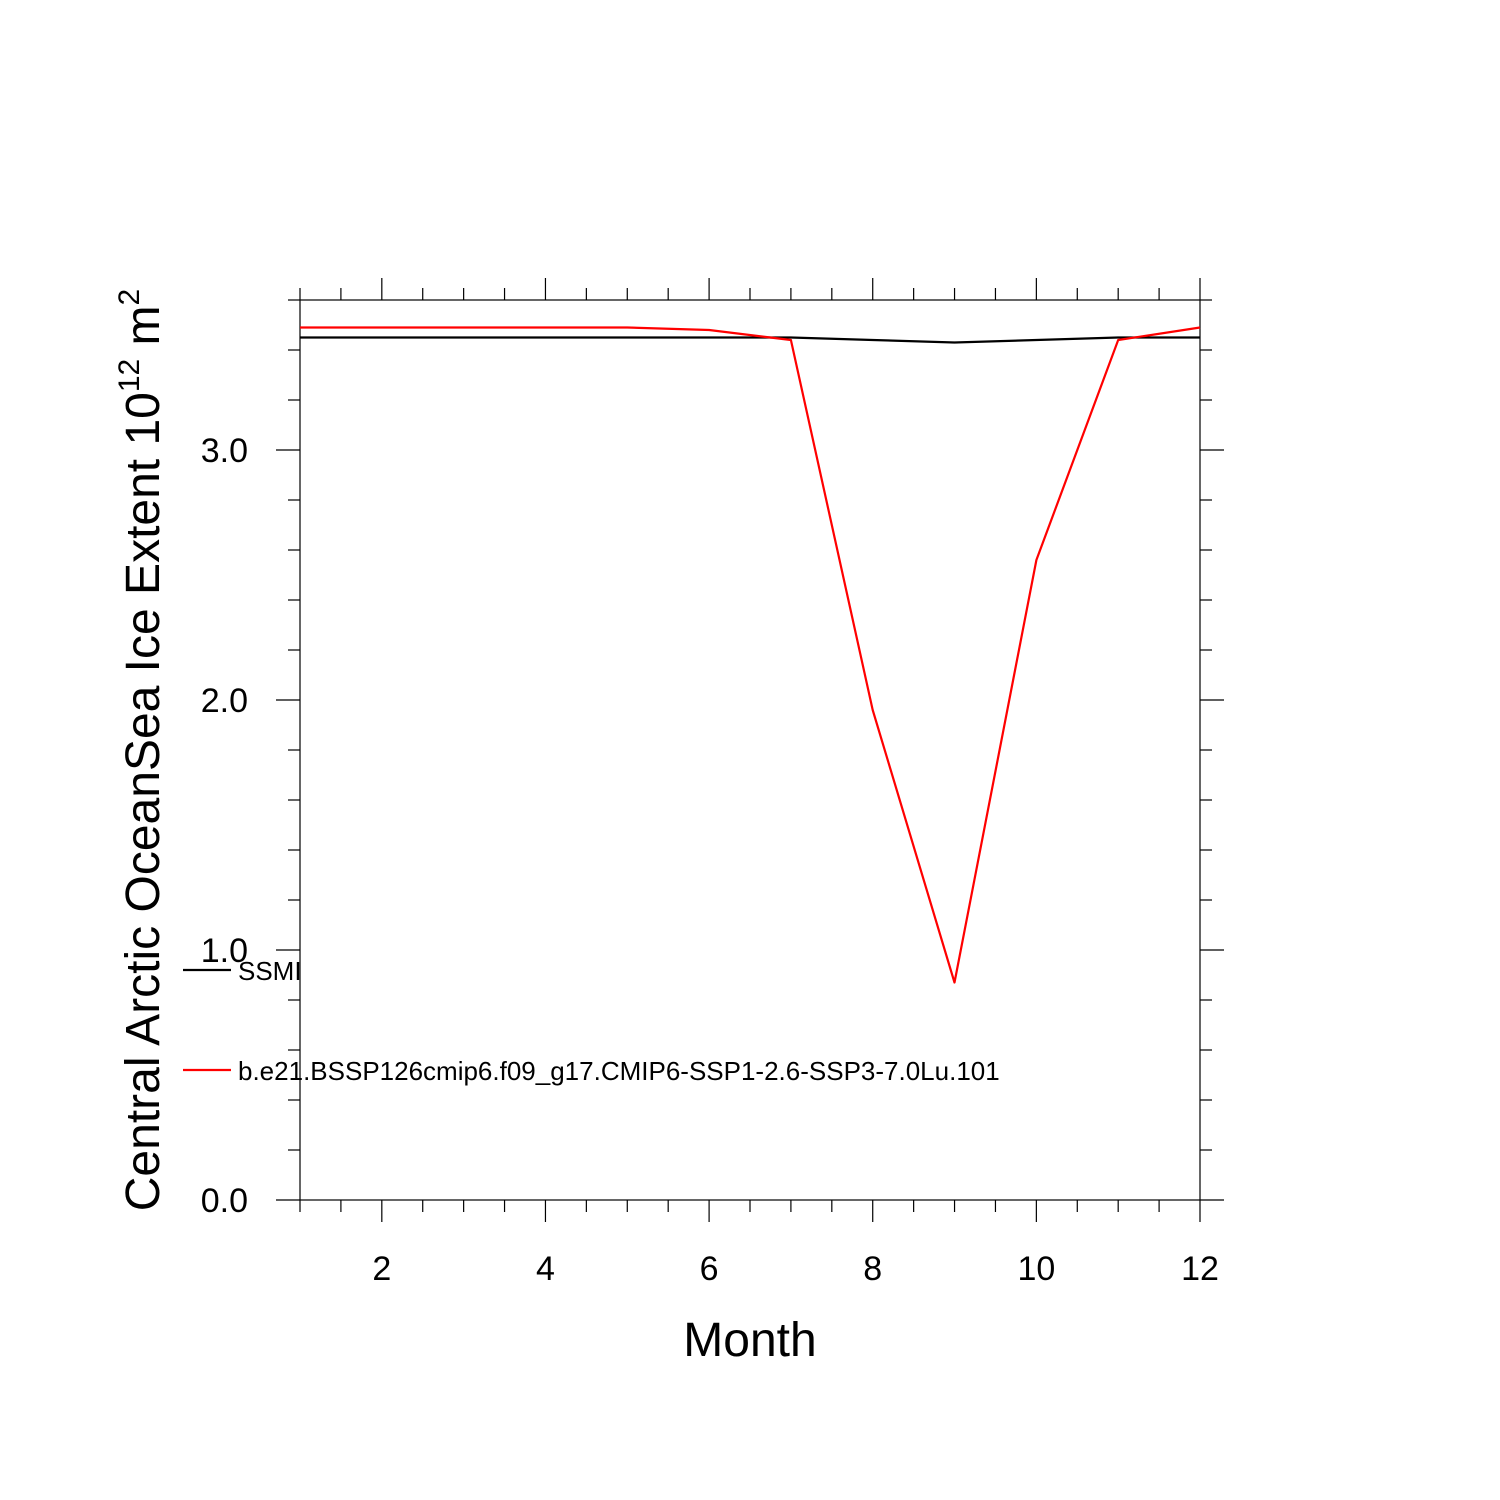 The height and width of the screenshot is (1500, 1500). What do you see at coordinates (224, 451) in the screenshot?
I see `y-tick-label: 3.0` at bounding box center [224, 451].